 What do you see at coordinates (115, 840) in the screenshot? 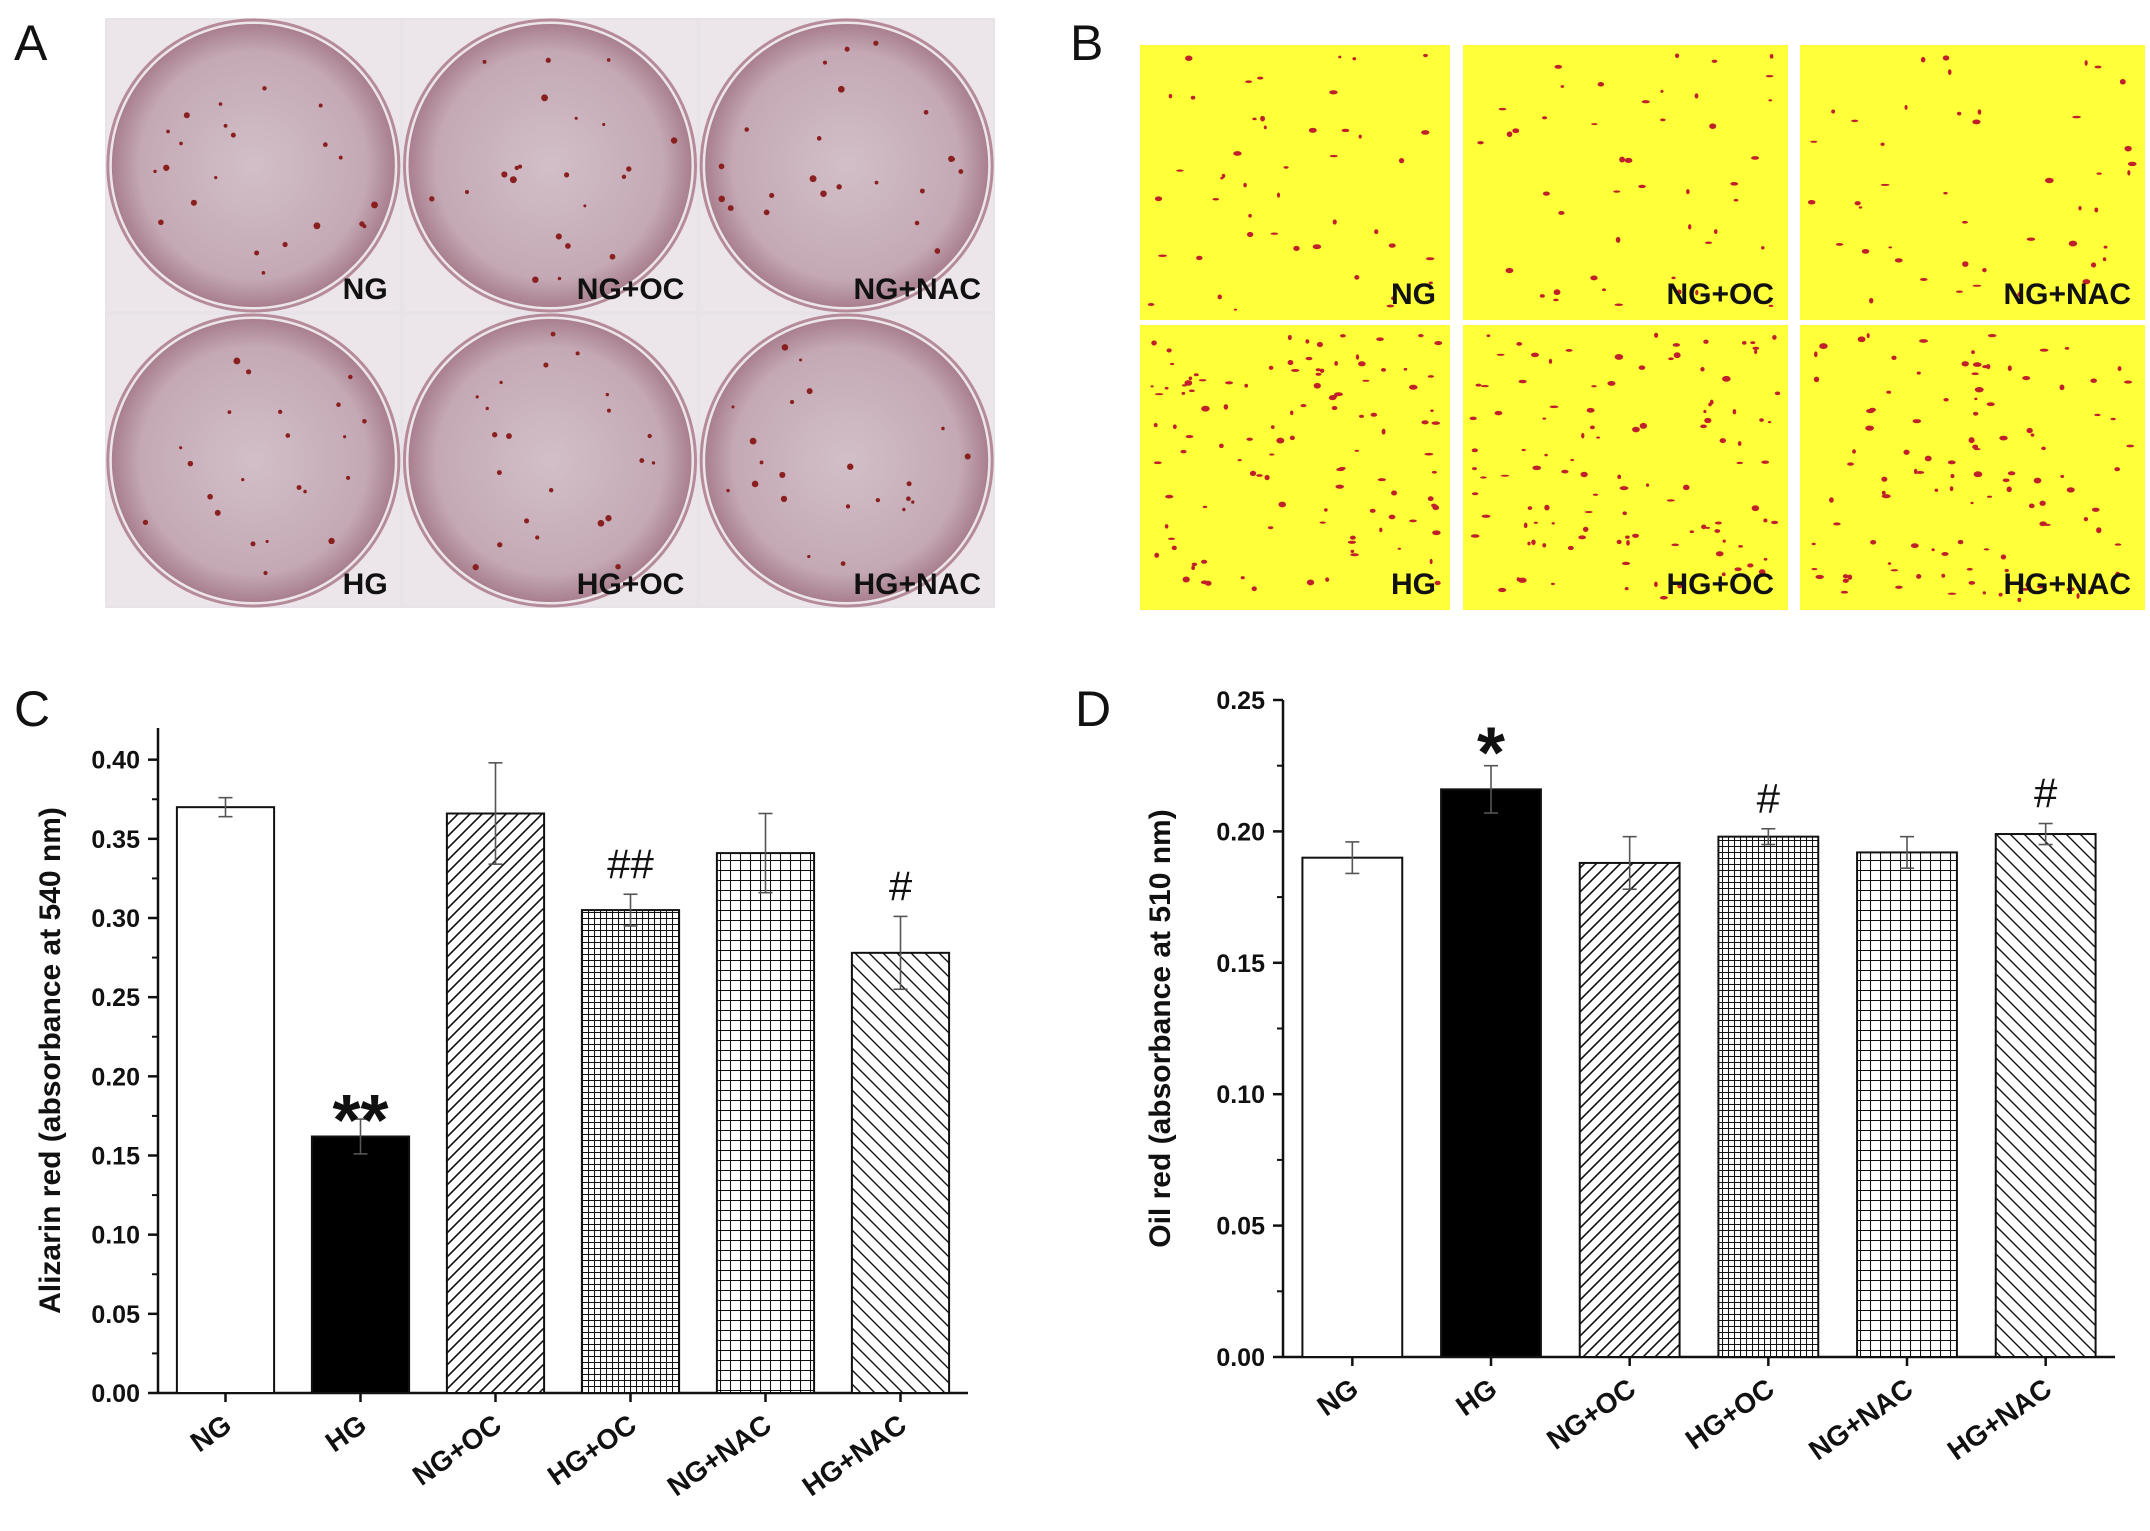
I see `y-tick-label: 0.35` at bounding box center [115, 840].